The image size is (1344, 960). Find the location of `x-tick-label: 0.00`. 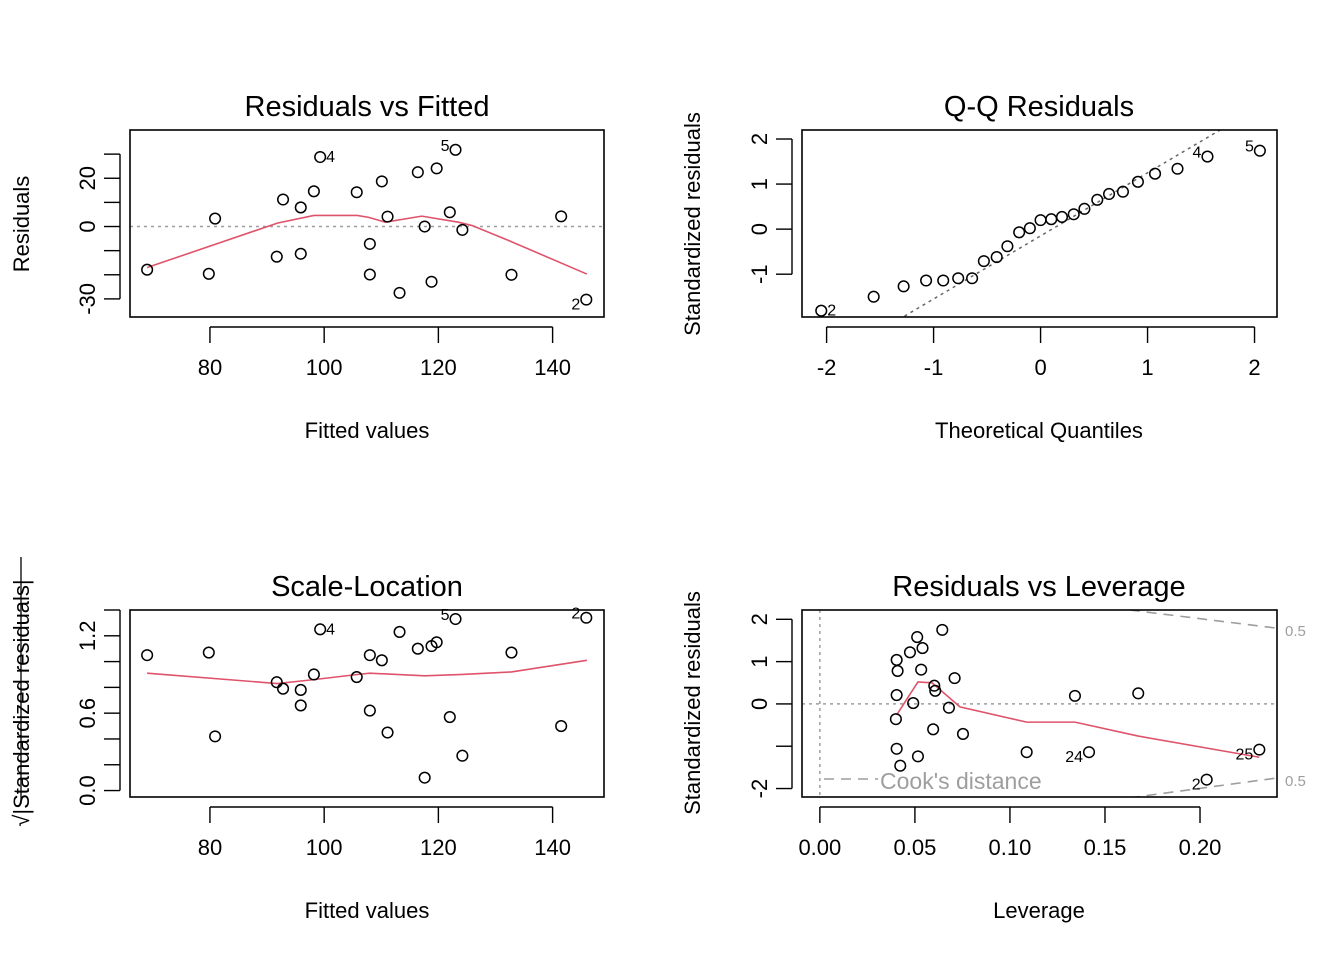

x-tick-label: 0.00 is located at coordinates (819, 847).